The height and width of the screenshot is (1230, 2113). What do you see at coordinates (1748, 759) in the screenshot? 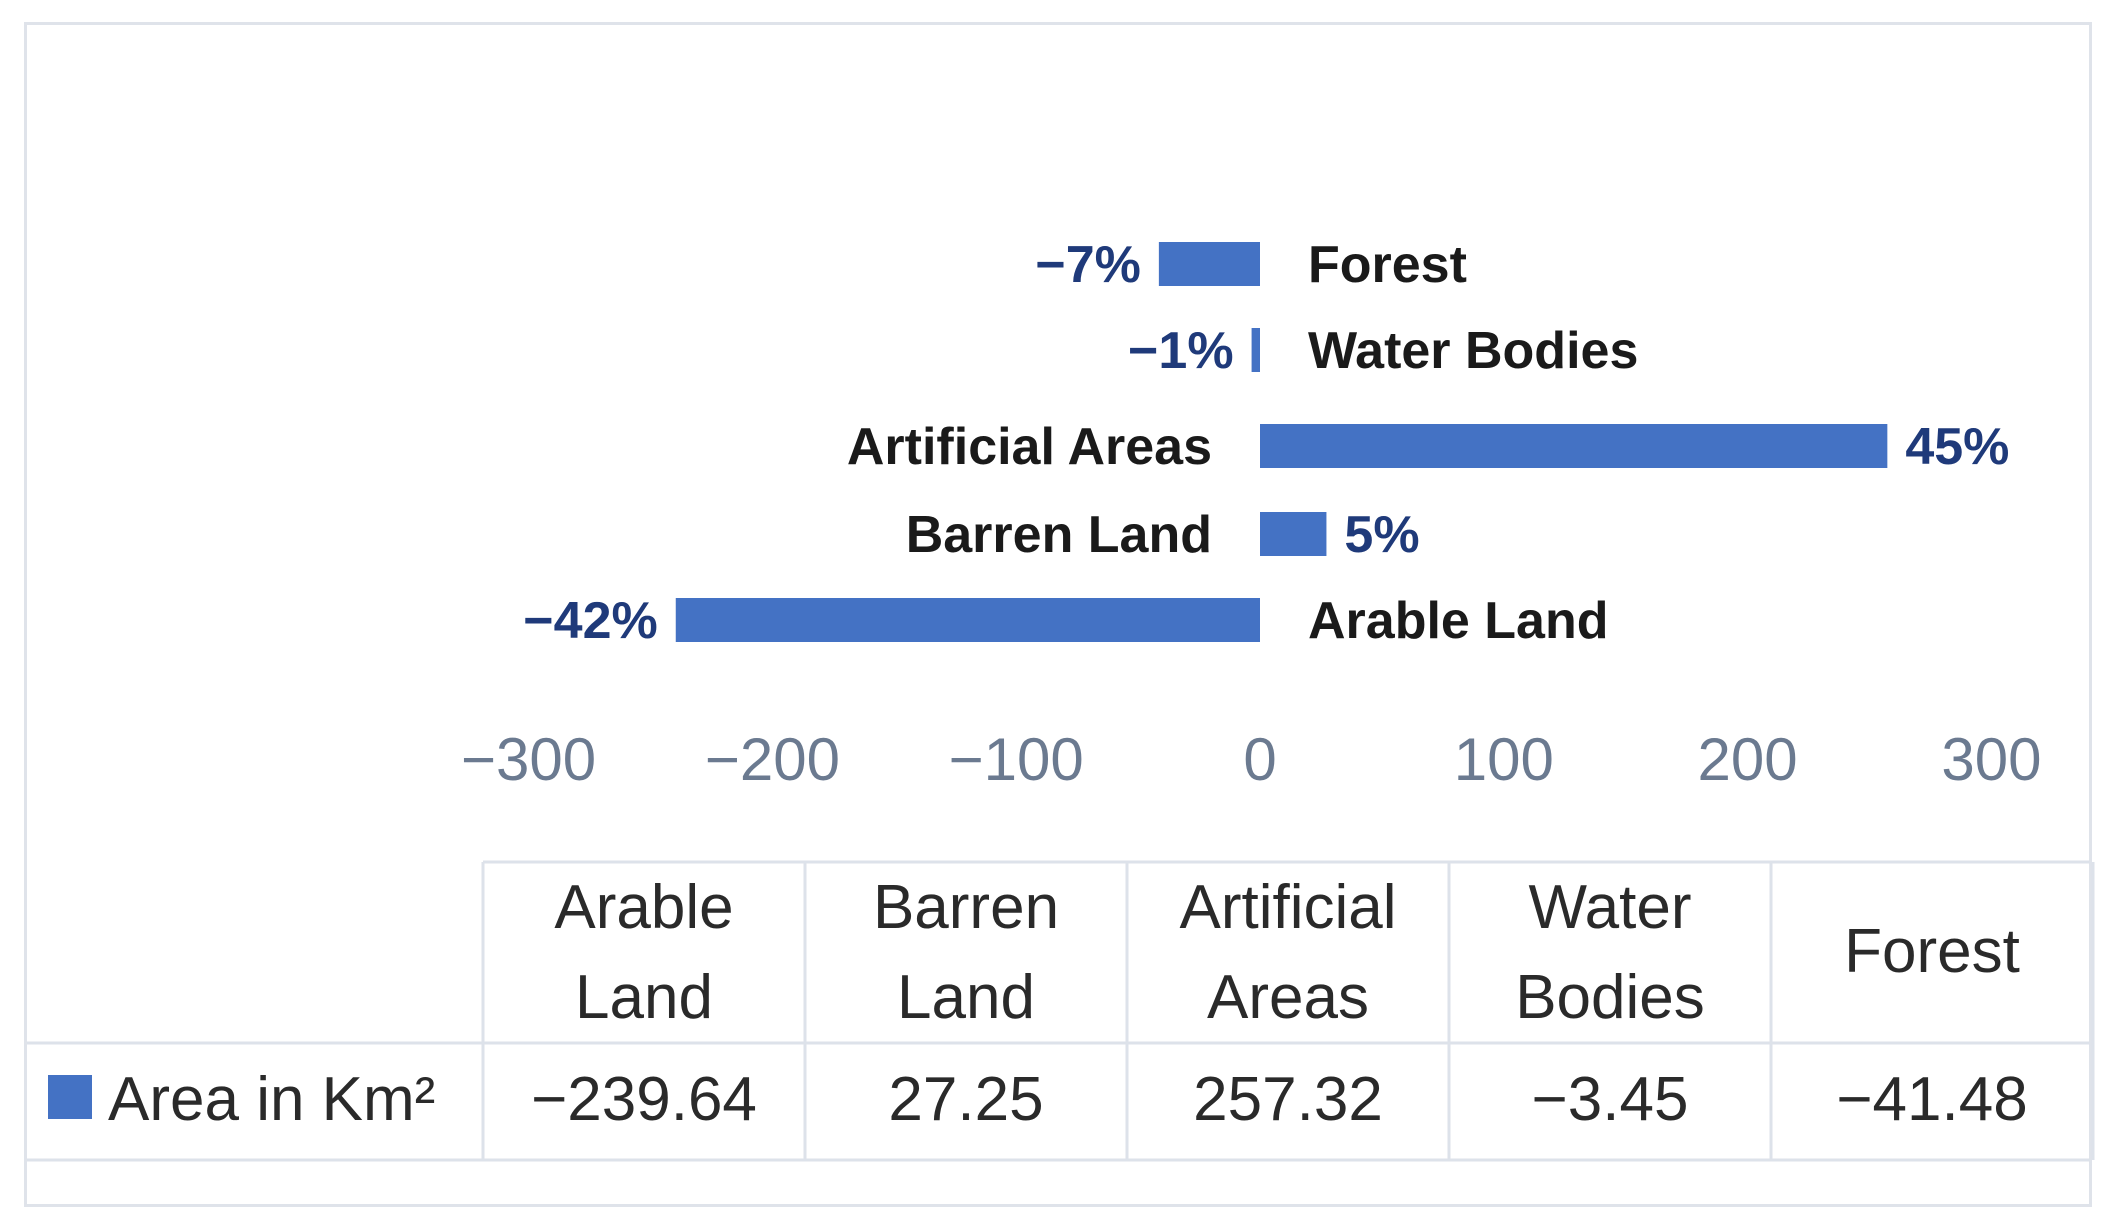
I see `x-tick-label: 200` at bounding box center [1748, 759].